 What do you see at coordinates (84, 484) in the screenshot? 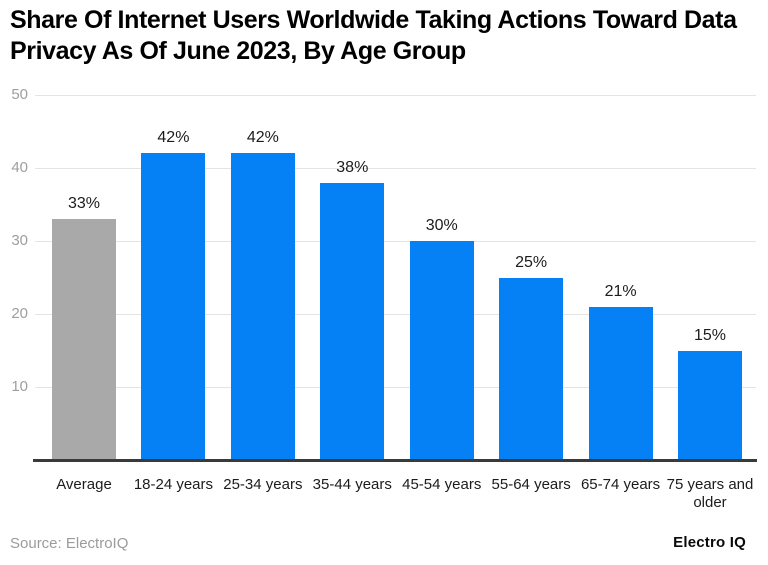
I see `x-axis-category-label: Average` at bounding box center [84, 484].